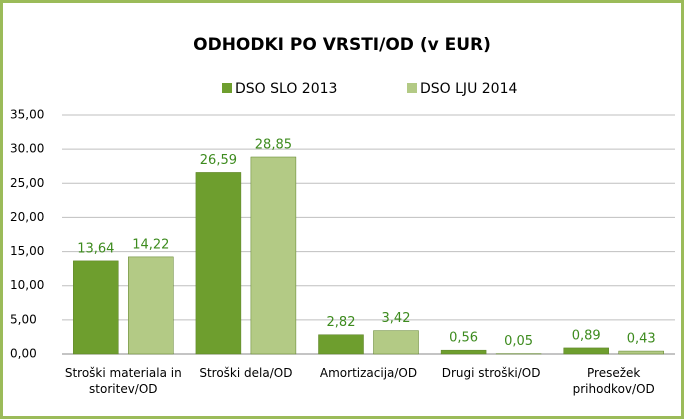 The height and width of the screenshot is (419, 684). What do you see at coordinates (27, 285) in the screenshot?
I see `y-tick-label: 10,00` at bounding box center [27, 285].